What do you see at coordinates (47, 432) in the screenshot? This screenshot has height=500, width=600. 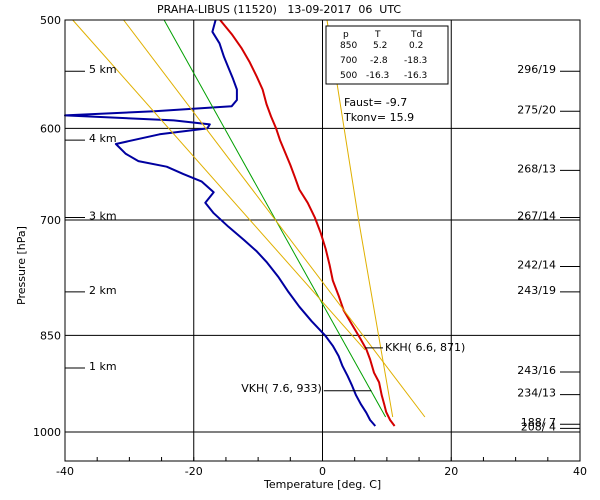 I see `y-tick-label: 1000` at bounding box center [47, 432].